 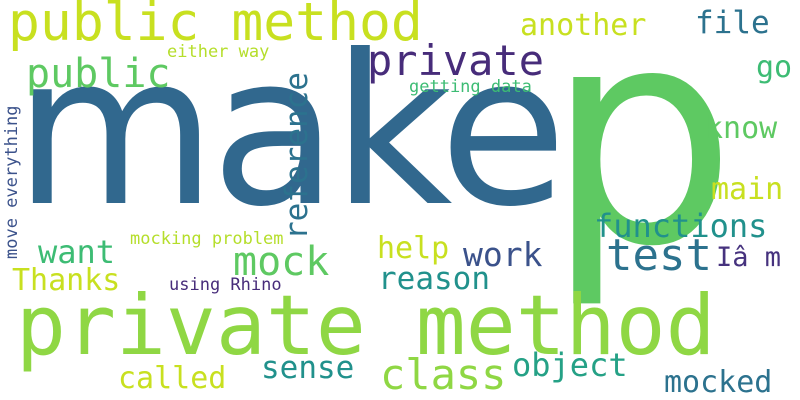 I want to click on word-sense: sense, so click(x=308, y=368).